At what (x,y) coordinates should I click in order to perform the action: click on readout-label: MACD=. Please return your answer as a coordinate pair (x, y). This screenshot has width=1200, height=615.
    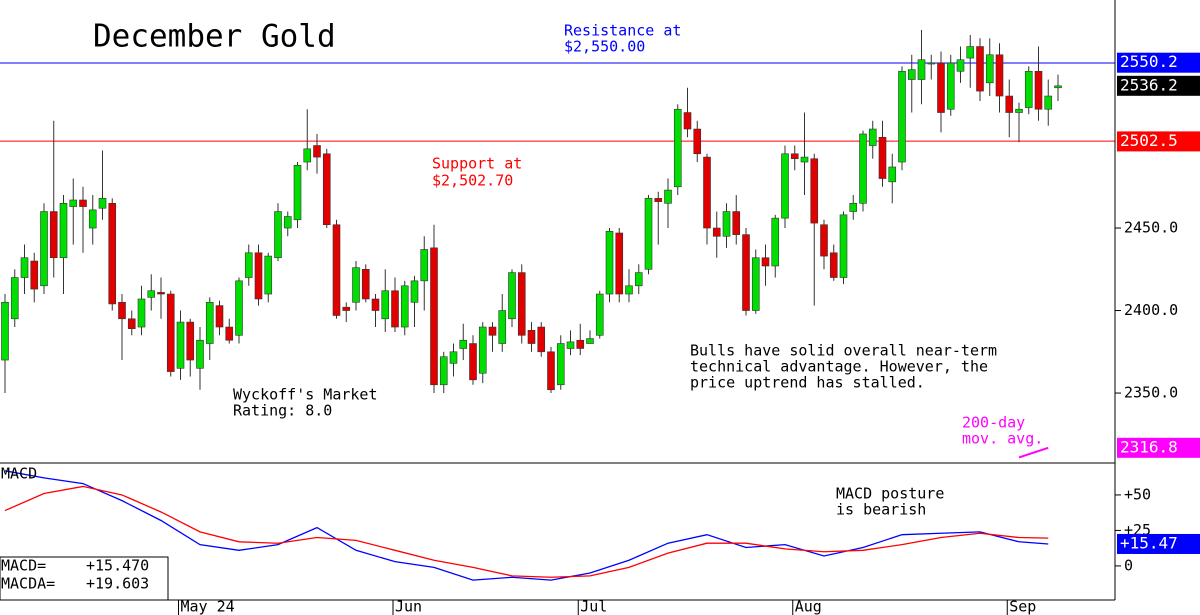
    Looking at the image, I should click on (23, 566).